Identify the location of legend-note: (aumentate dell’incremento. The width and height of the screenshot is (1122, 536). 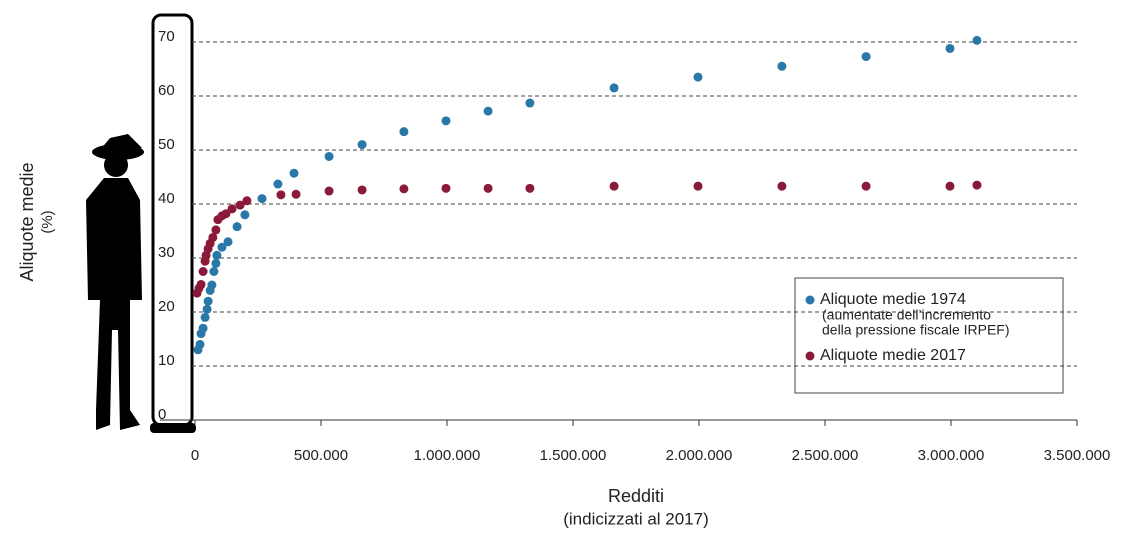
(906, 315).